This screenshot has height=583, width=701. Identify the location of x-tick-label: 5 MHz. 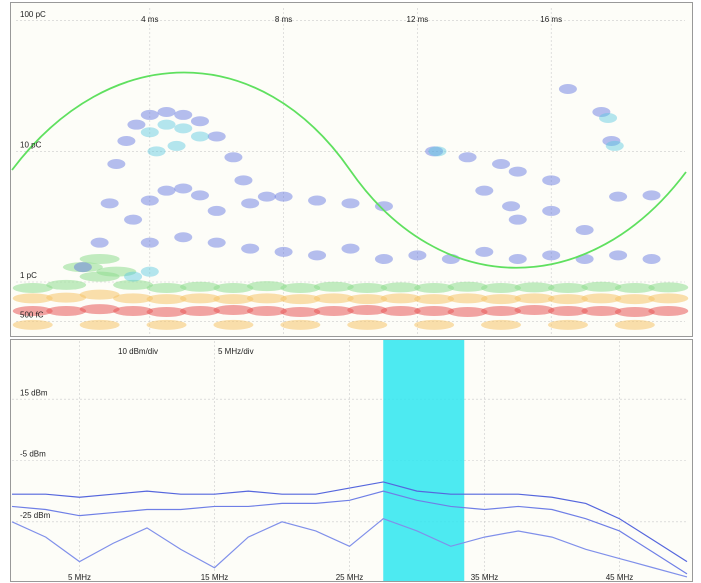
(79, 577).